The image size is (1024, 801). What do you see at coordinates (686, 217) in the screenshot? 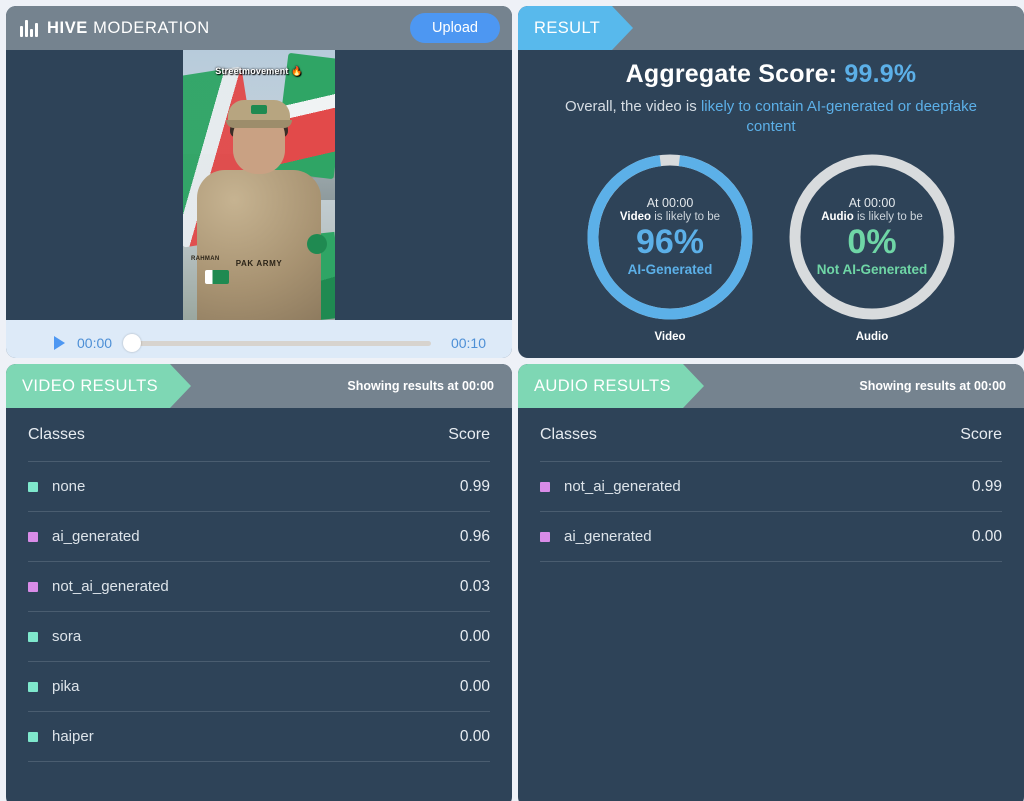
I see `video-donut-subtext: is likely to be` at bounding box center [686, 217].